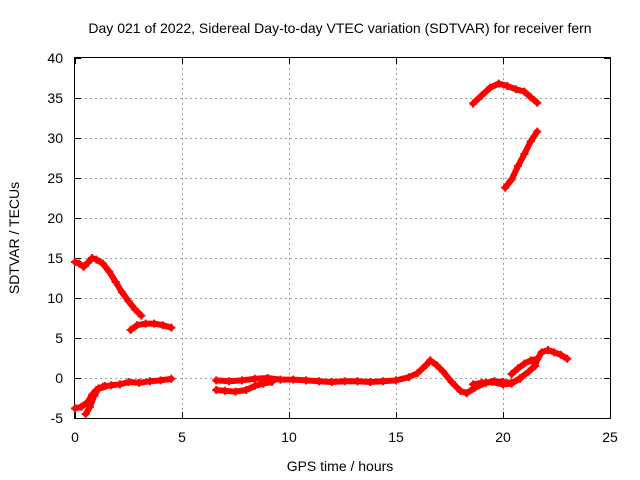 This screenshot has height=480, width=640. What do you see at coordinates (55, 298) in the screenshot?
I see `y-tick-label: 10` at bounding box center [55, 298].